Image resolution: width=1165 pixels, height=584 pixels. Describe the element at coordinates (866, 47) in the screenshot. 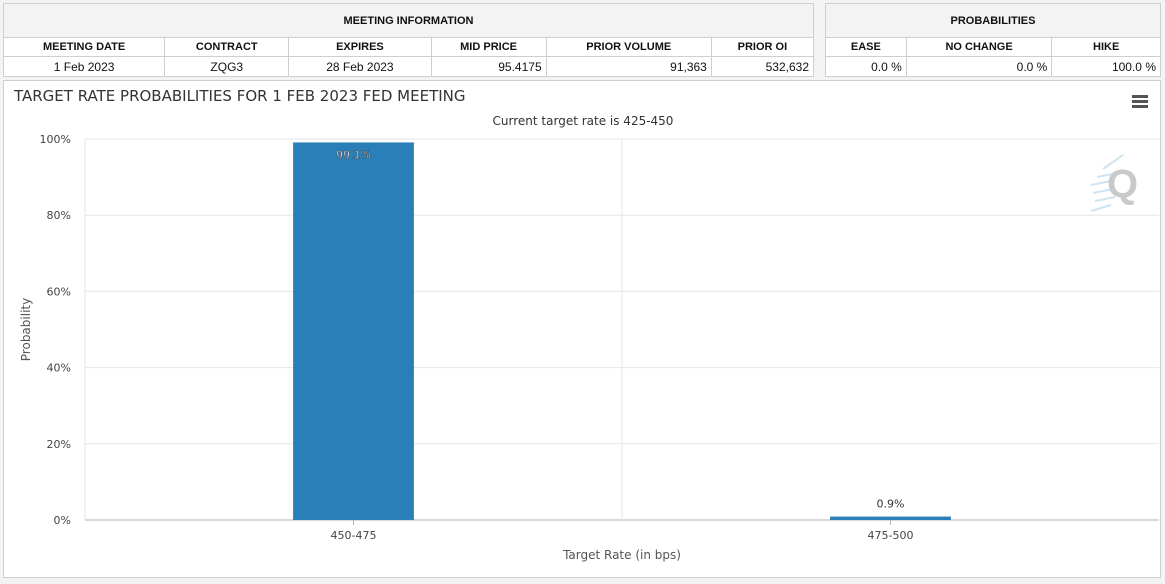

I see `col-ease: EASE` at that location.